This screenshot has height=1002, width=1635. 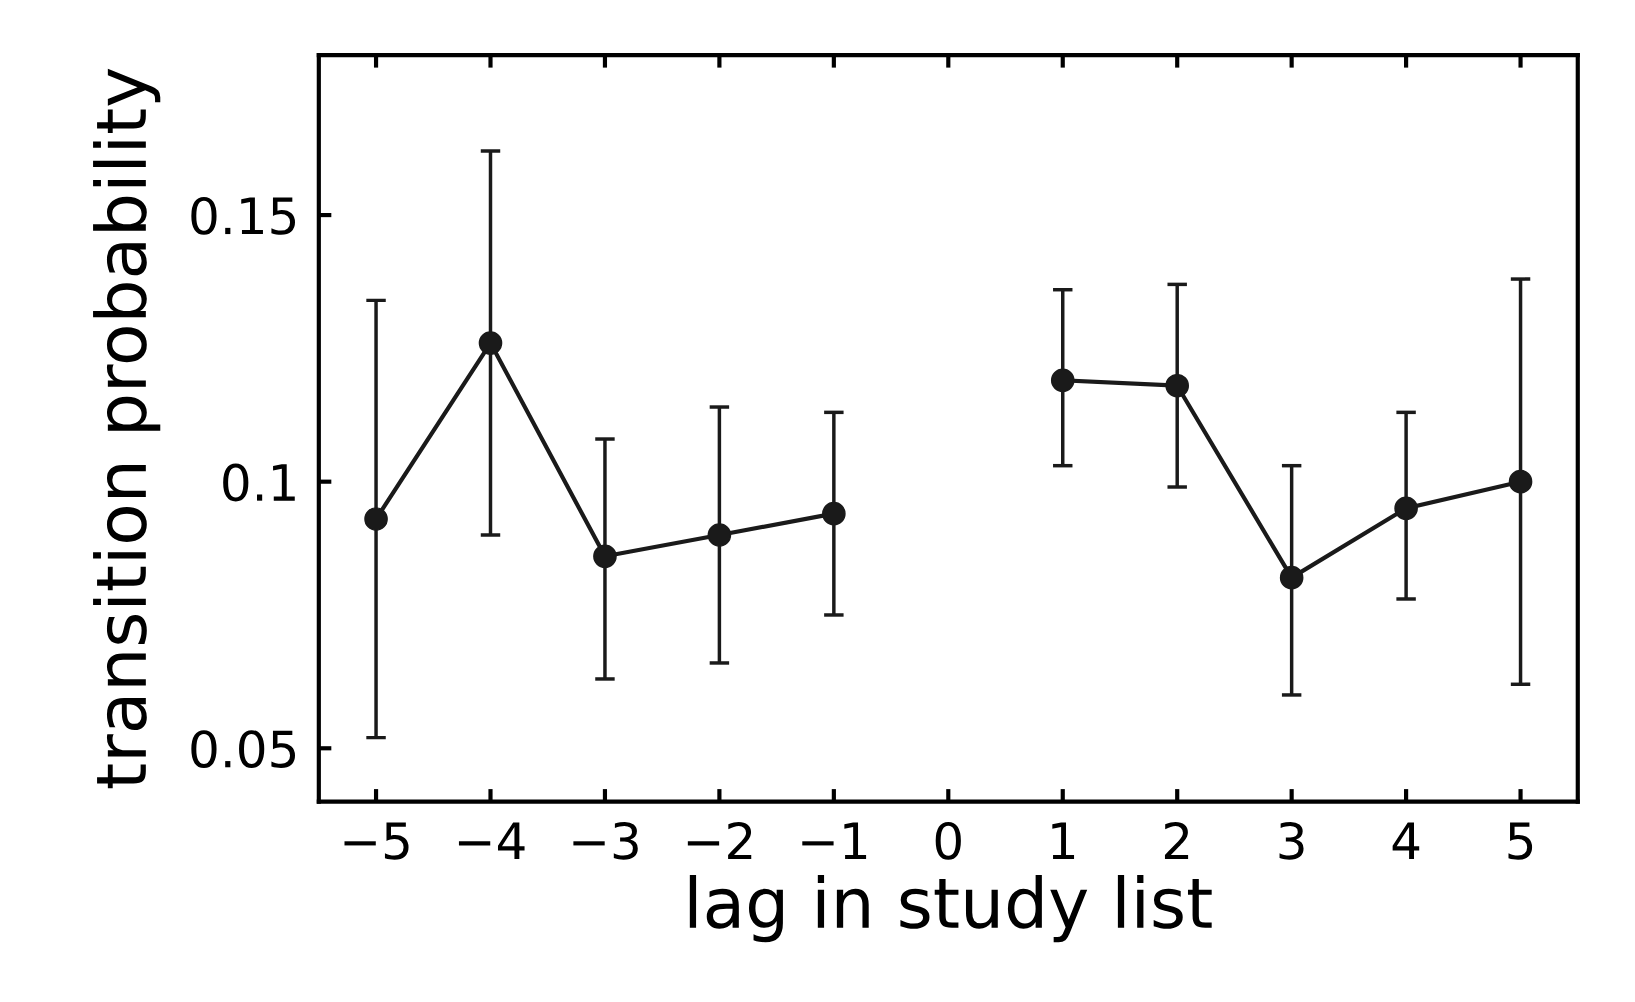 I want to click on y-tick-label: 0.1, so click(x=259, y=482).